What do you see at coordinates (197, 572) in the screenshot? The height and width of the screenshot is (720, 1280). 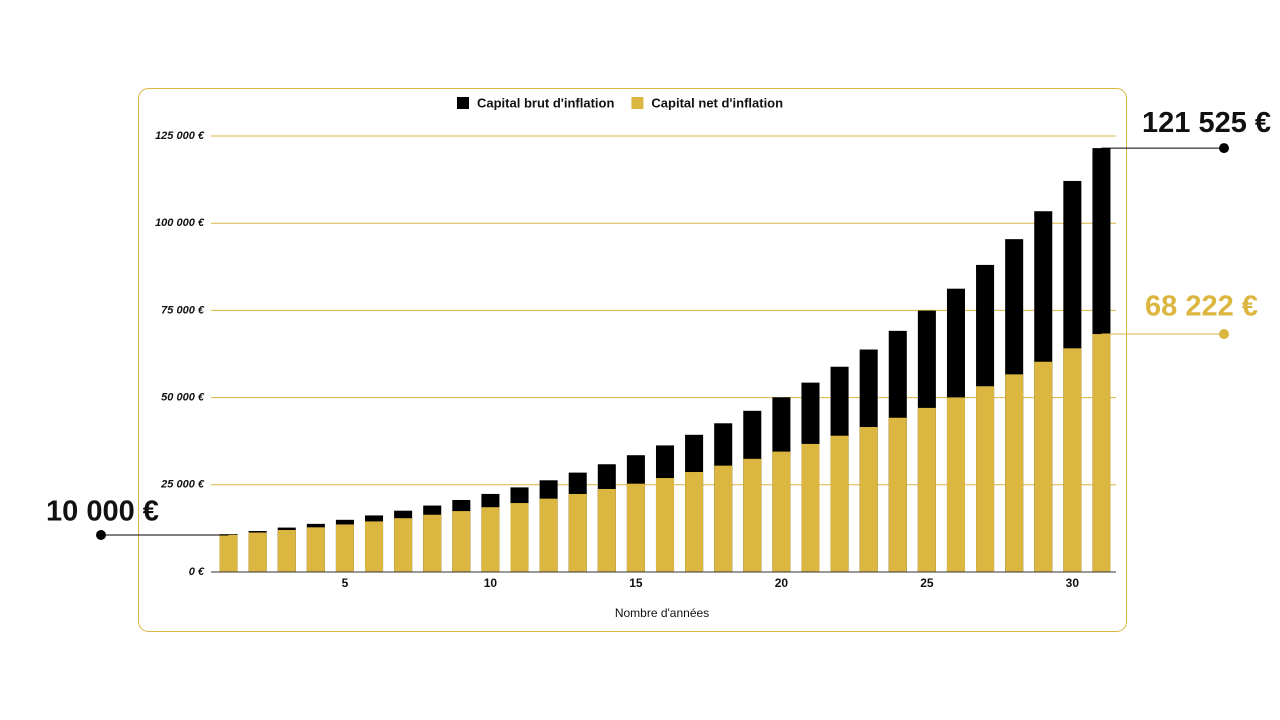 I see `y-tick-label: 0 €` at bounding box center [197, 572].